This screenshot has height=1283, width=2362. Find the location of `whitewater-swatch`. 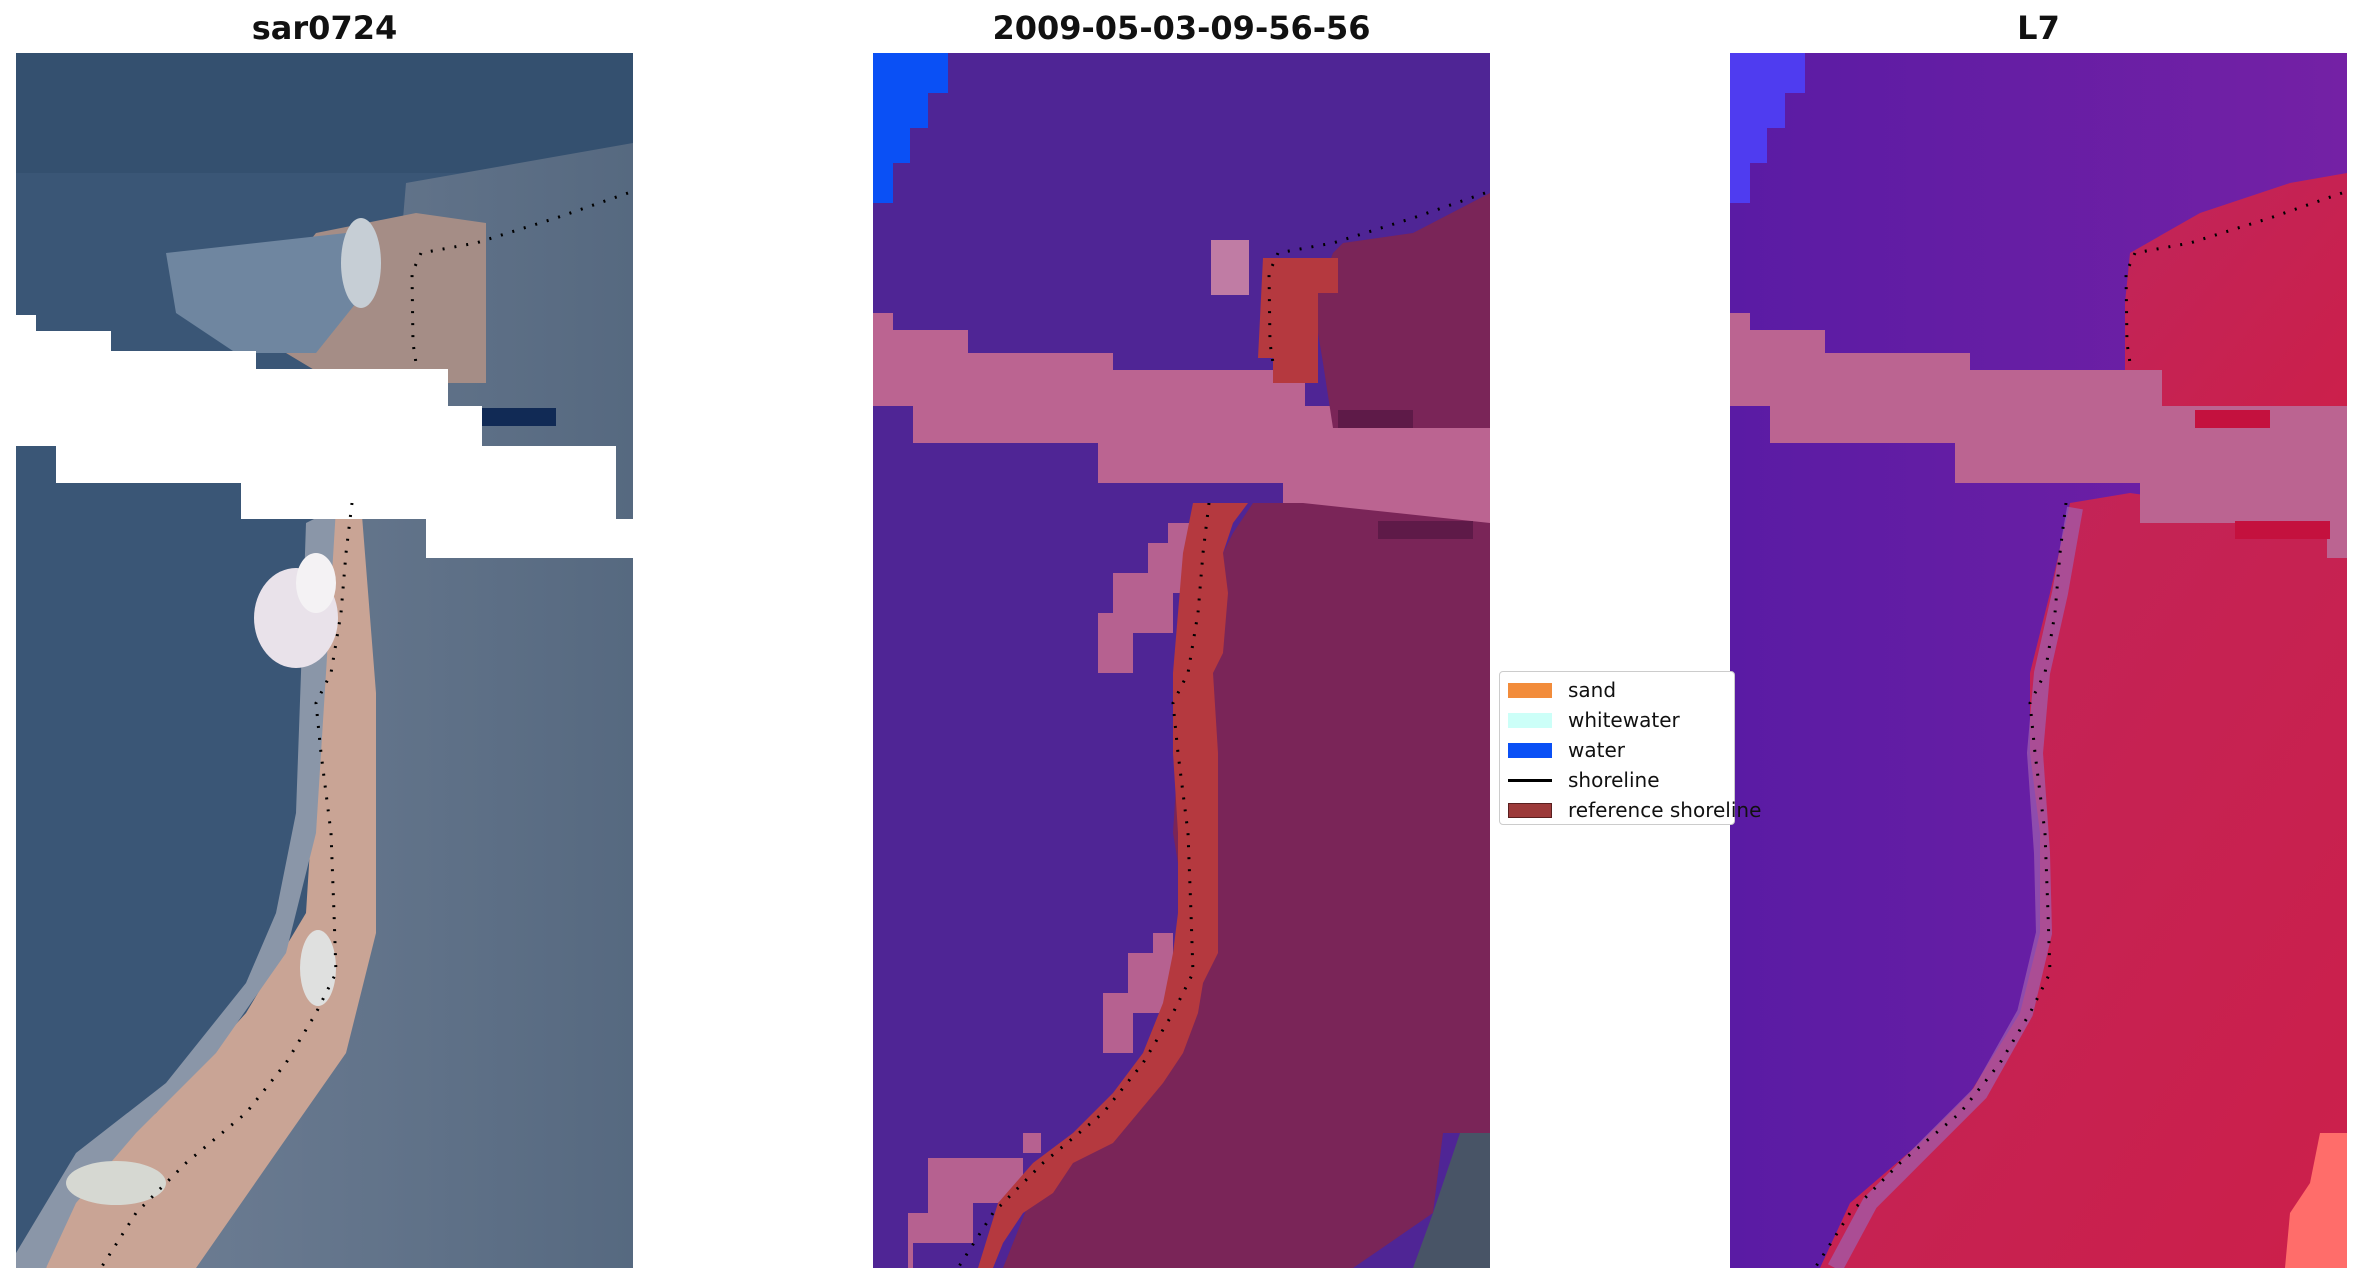

whitewater-swatch is located at coordinates (1530, 720).